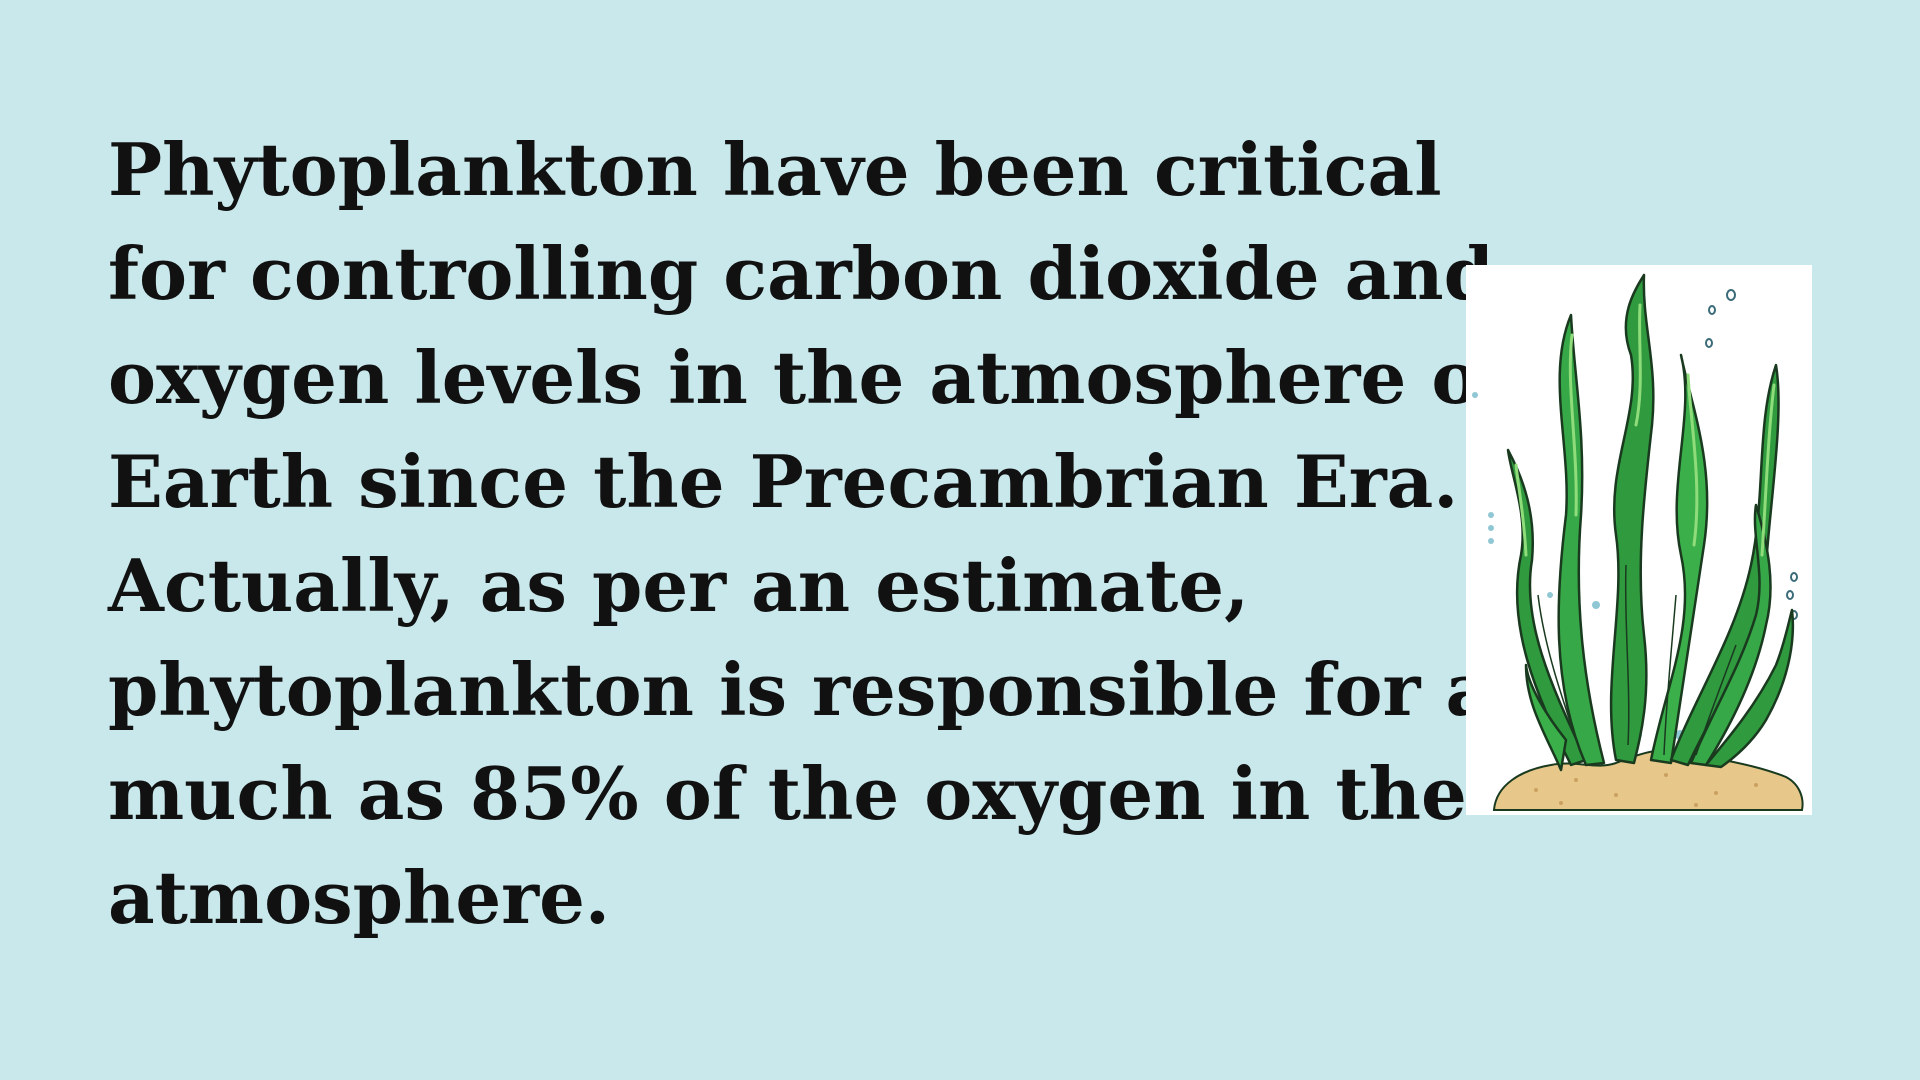 Image resolution: width=1920 pixels, height=1080 pixels. What do you see at coordinates (1751, 454) in the screenshot?
I see `bubbles` at bounding box center [1751, 454].